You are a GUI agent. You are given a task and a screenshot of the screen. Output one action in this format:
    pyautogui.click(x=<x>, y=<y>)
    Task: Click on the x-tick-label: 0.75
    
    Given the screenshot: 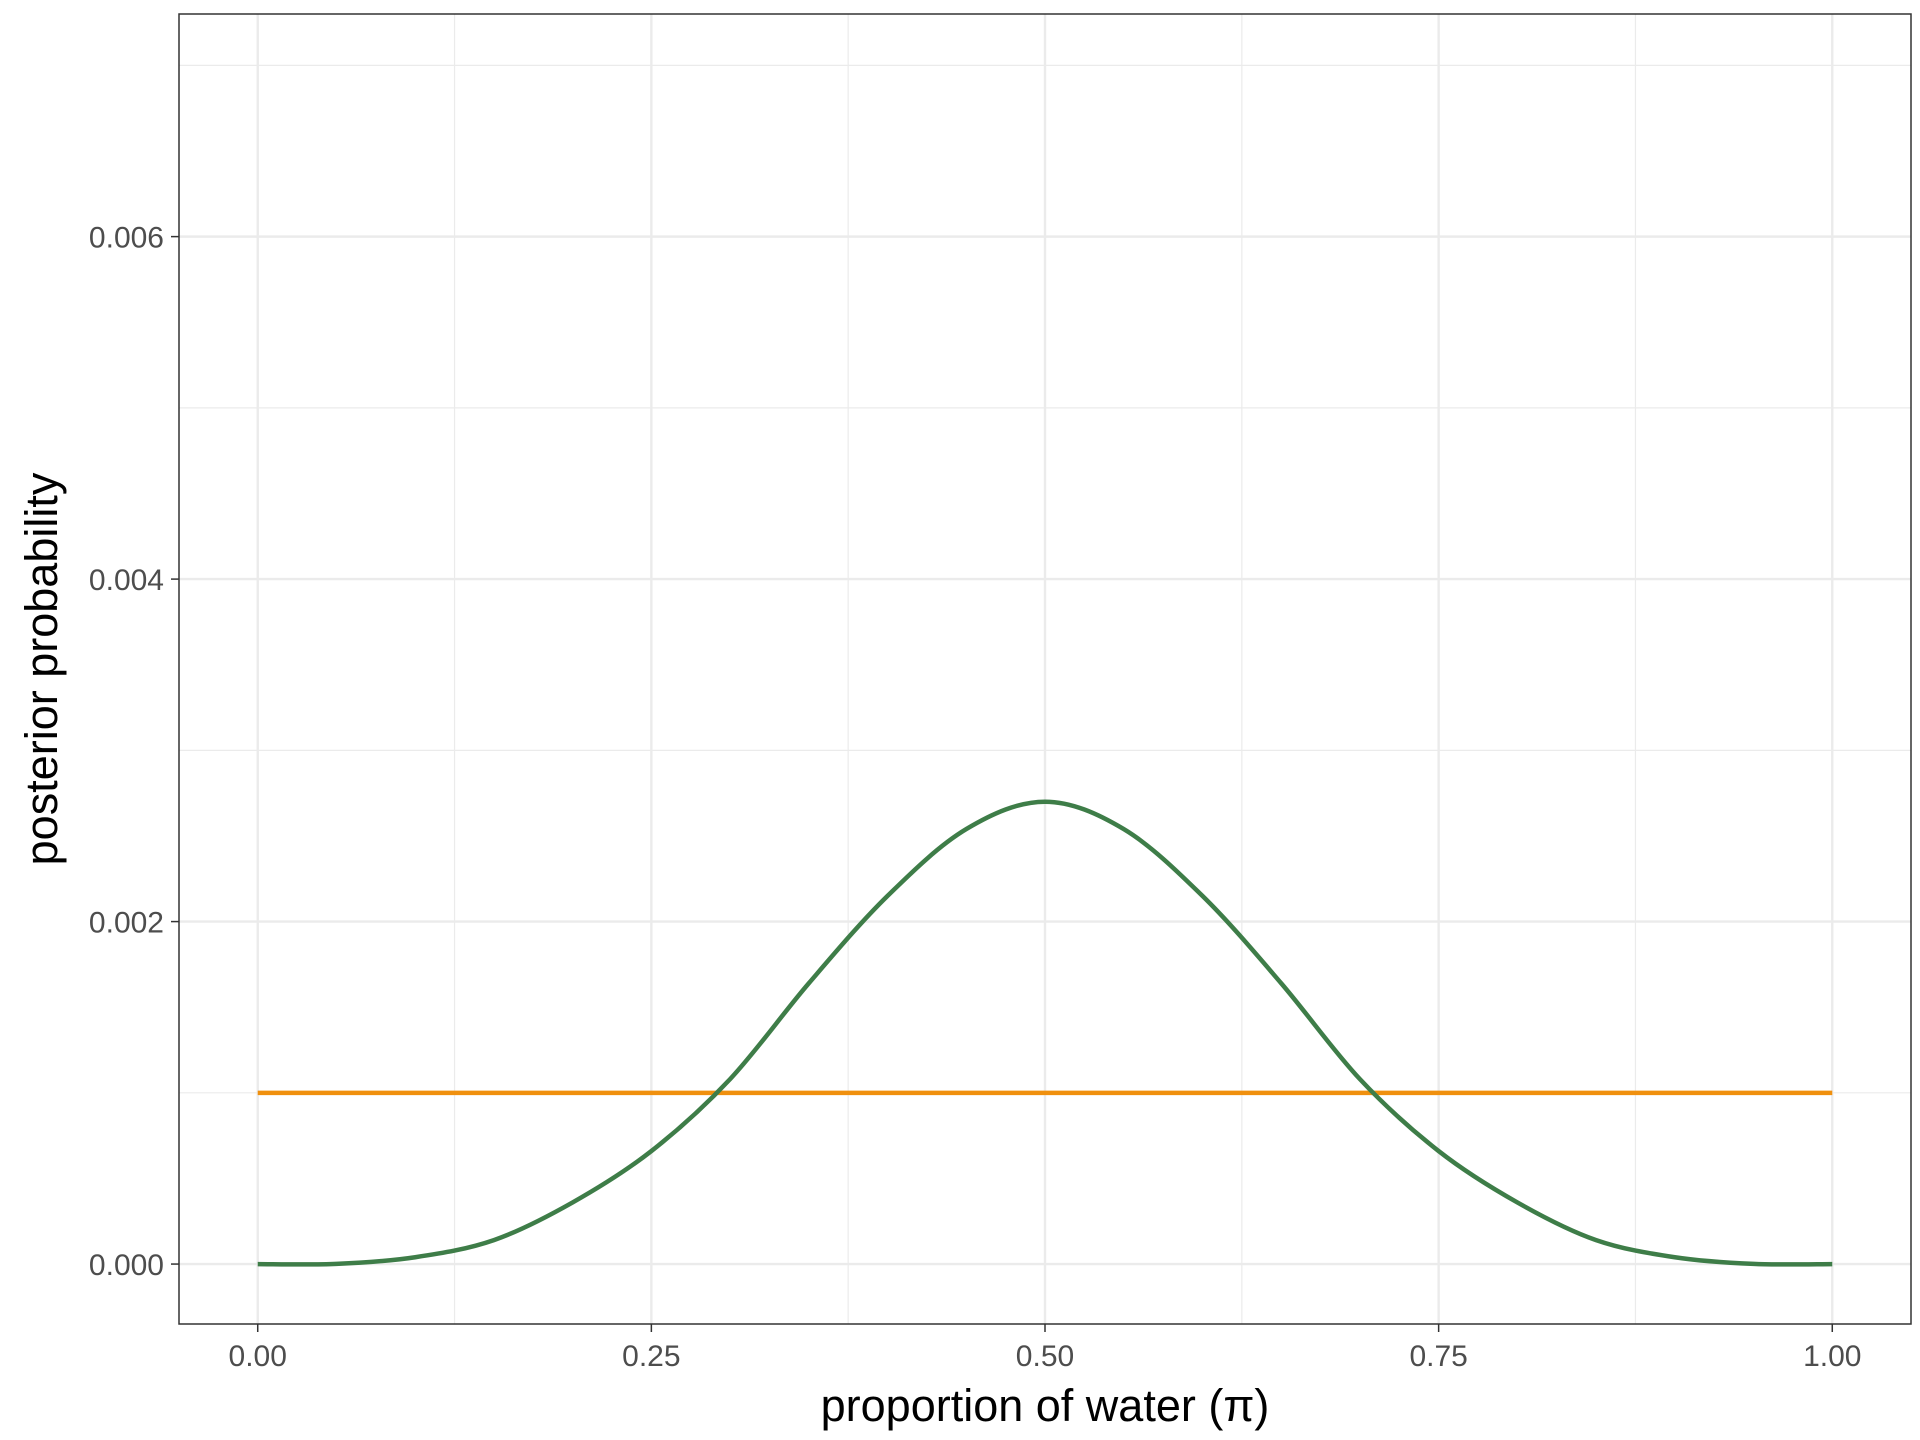 What is the action you would take?
    pyautogui.click(x=1438, y=1356)
    